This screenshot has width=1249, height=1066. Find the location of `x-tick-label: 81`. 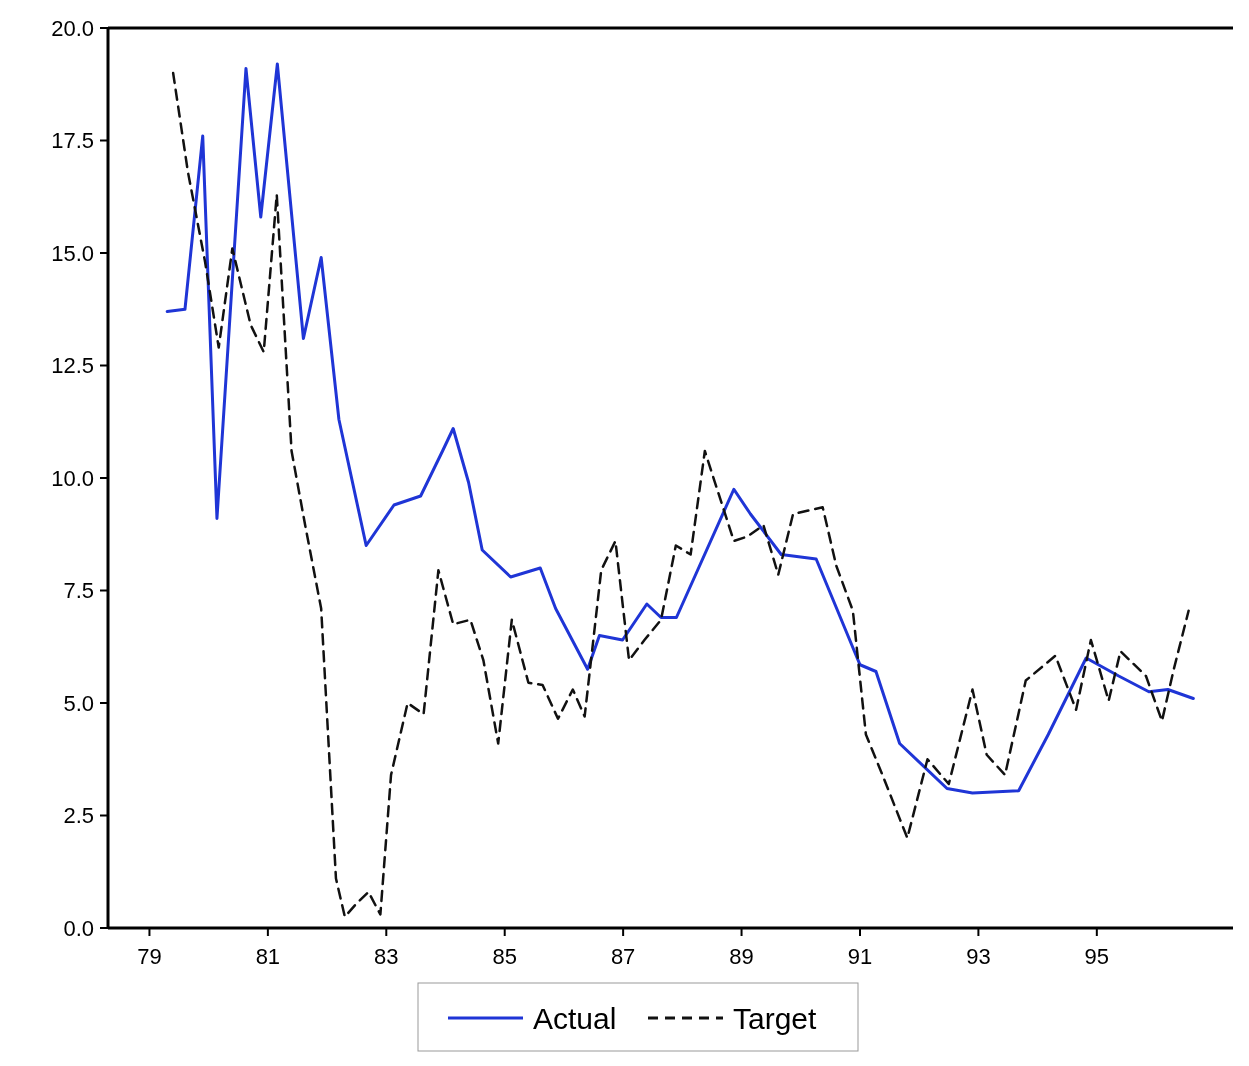

x-tick-label: 81 is located at coordinates (268, 956).